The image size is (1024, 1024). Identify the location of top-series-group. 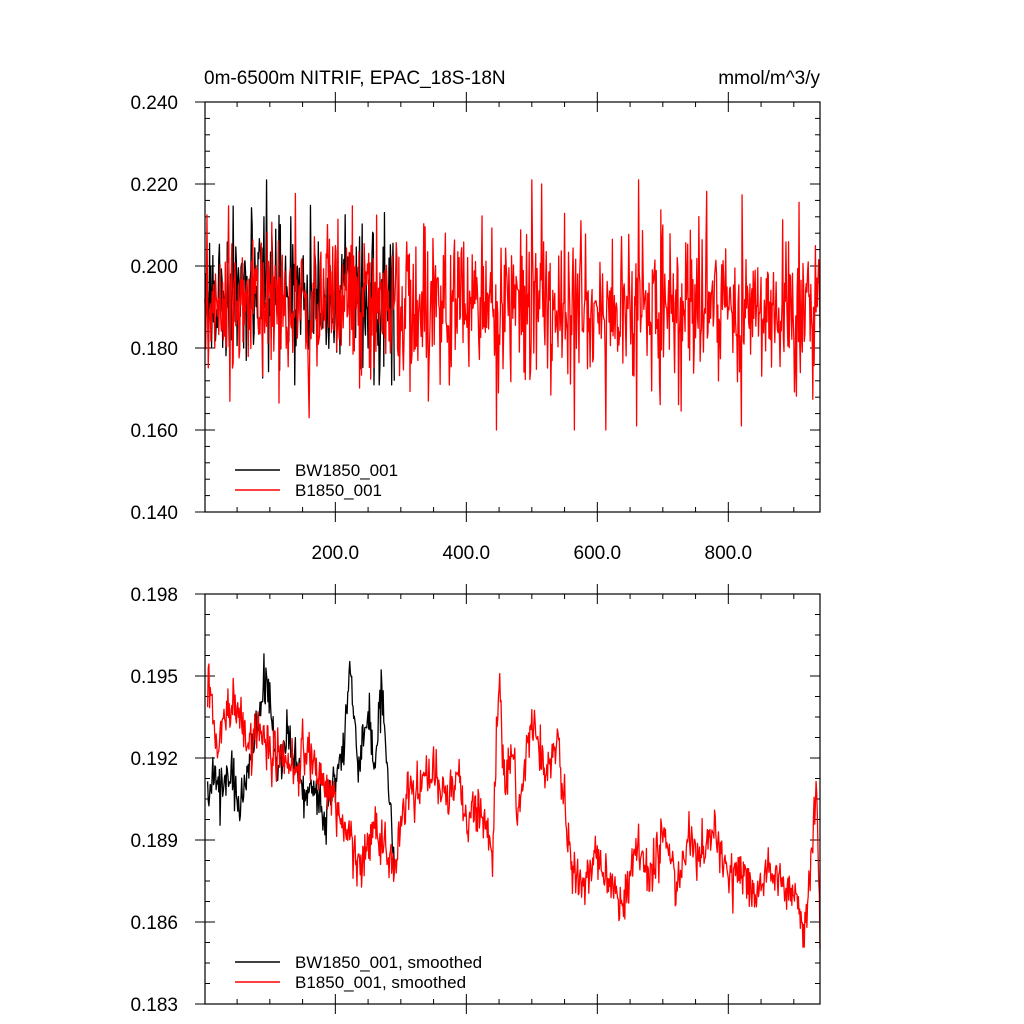
(512, 305).